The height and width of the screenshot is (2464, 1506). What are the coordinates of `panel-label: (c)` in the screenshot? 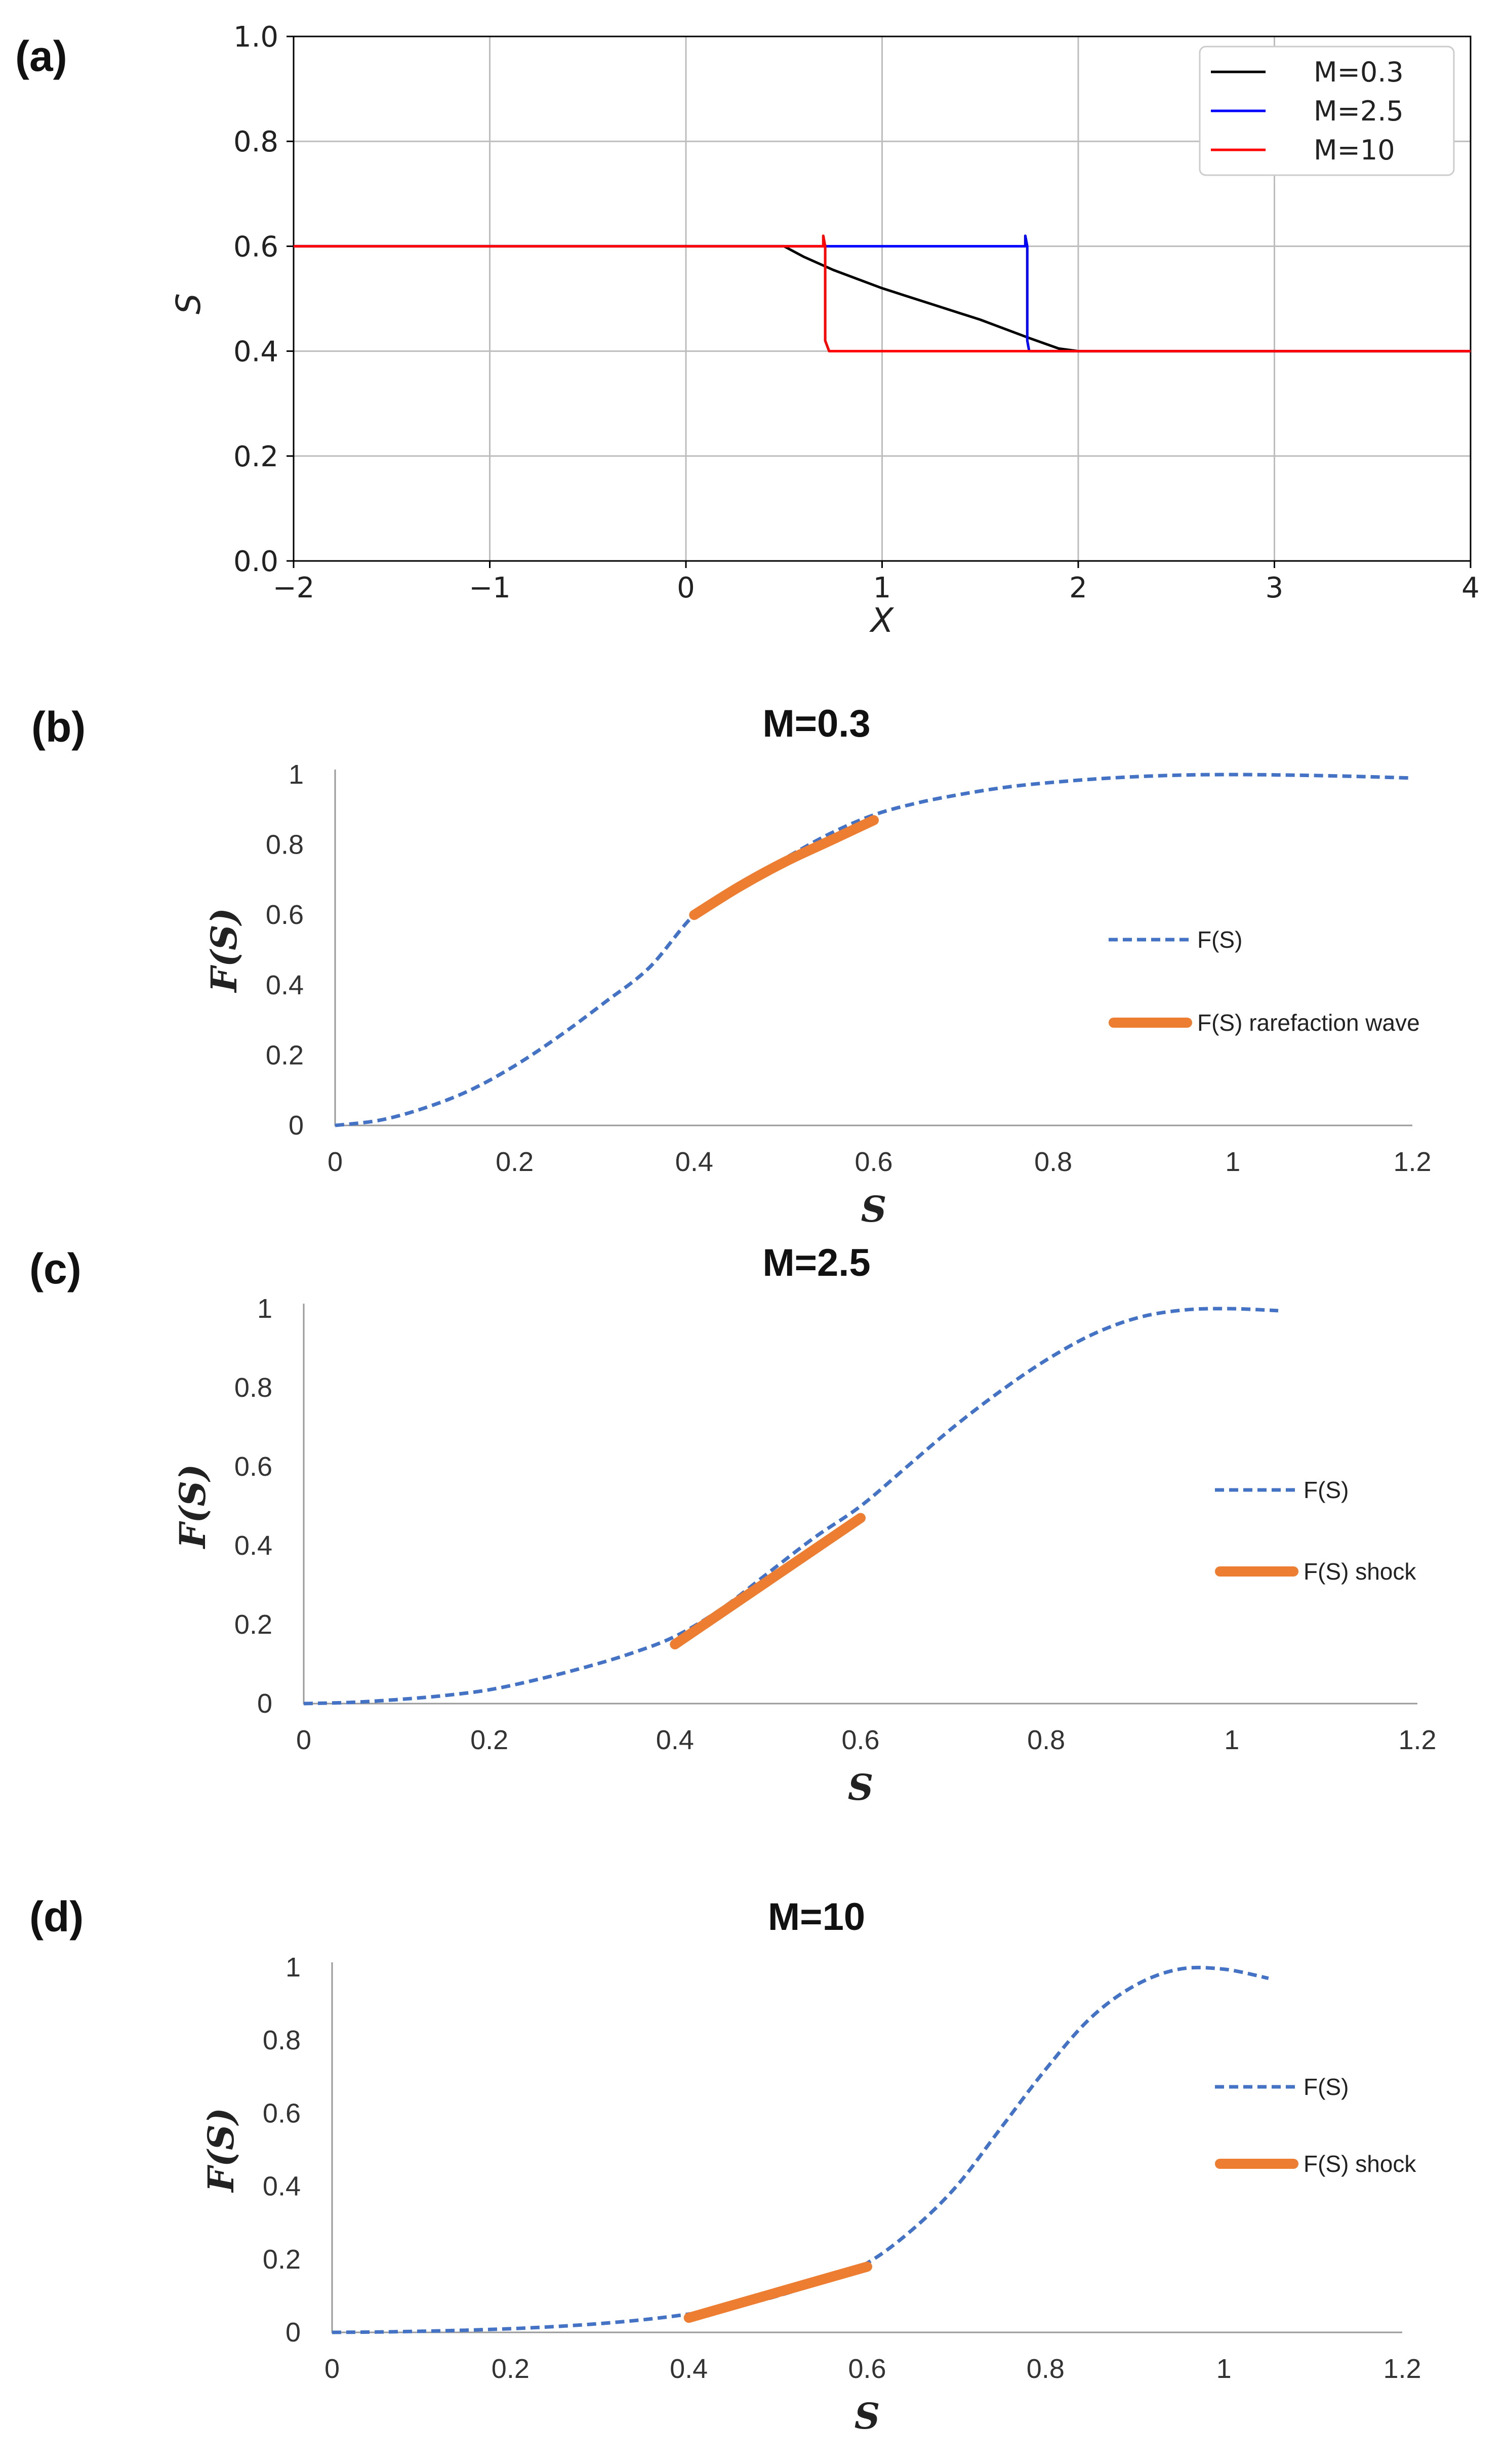 It's located at (56, 1268).